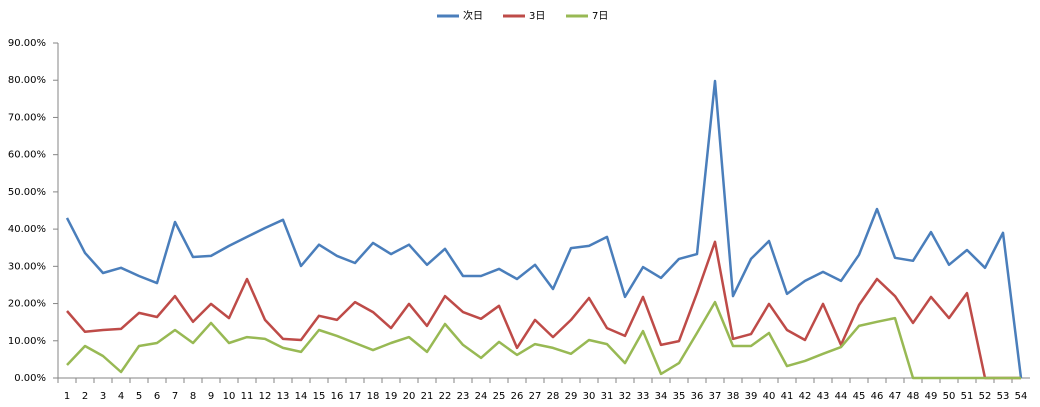 Image resolution: width=1040 pixels, height=407 pixels. Describe the element at coordinates (473, 15) in the screenshot. I see `legend-label: 次日` at that location.